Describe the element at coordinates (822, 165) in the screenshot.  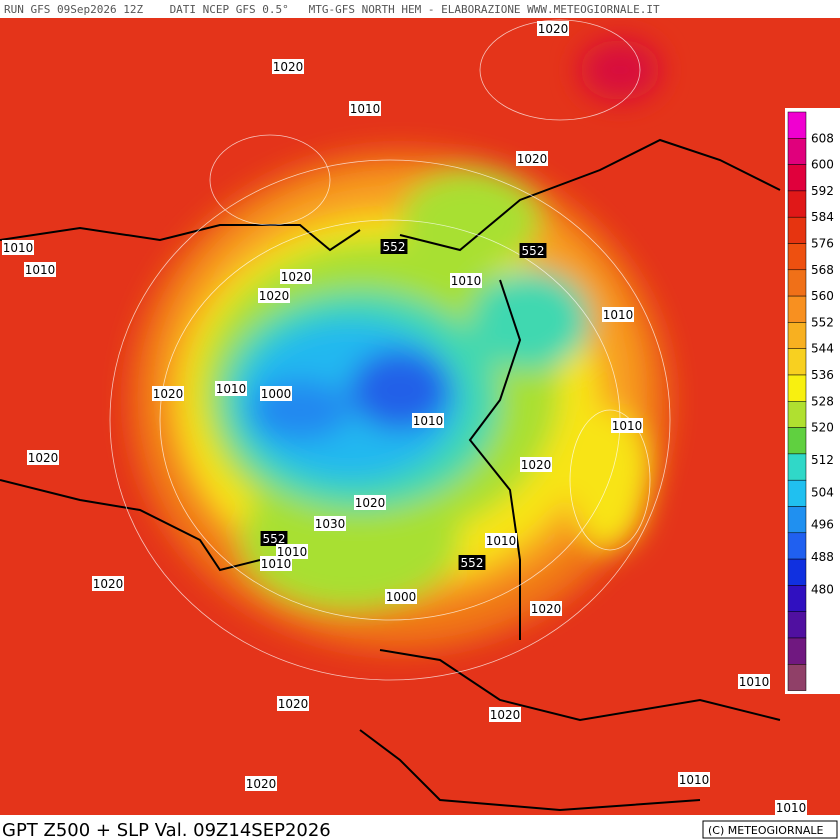
I see `colorbar-label: 600` at that location.